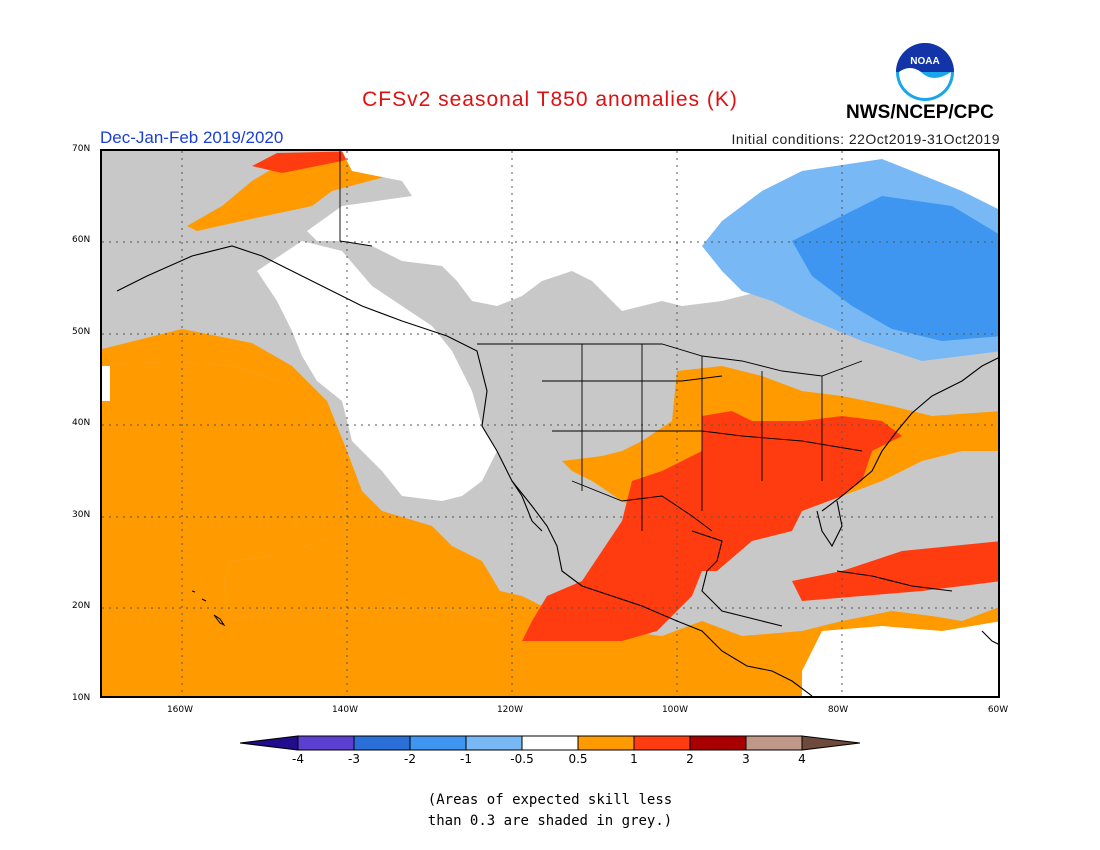 The width and height of the screenshot is (1100, 850). I want to click on legend-p2-p3, so click(718, 743).